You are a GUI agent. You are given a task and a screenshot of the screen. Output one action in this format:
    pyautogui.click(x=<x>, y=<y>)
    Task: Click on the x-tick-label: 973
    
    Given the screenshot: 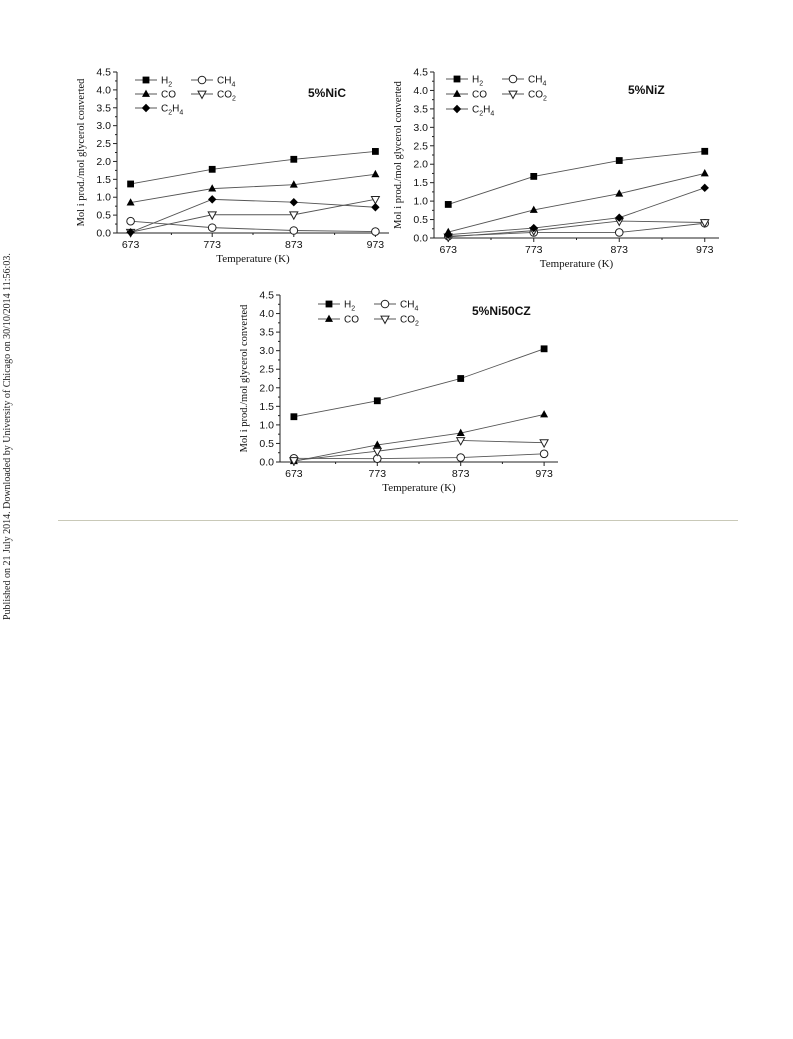 What is the action you would take?
    pyautogui.click(x=705, y=250)
    